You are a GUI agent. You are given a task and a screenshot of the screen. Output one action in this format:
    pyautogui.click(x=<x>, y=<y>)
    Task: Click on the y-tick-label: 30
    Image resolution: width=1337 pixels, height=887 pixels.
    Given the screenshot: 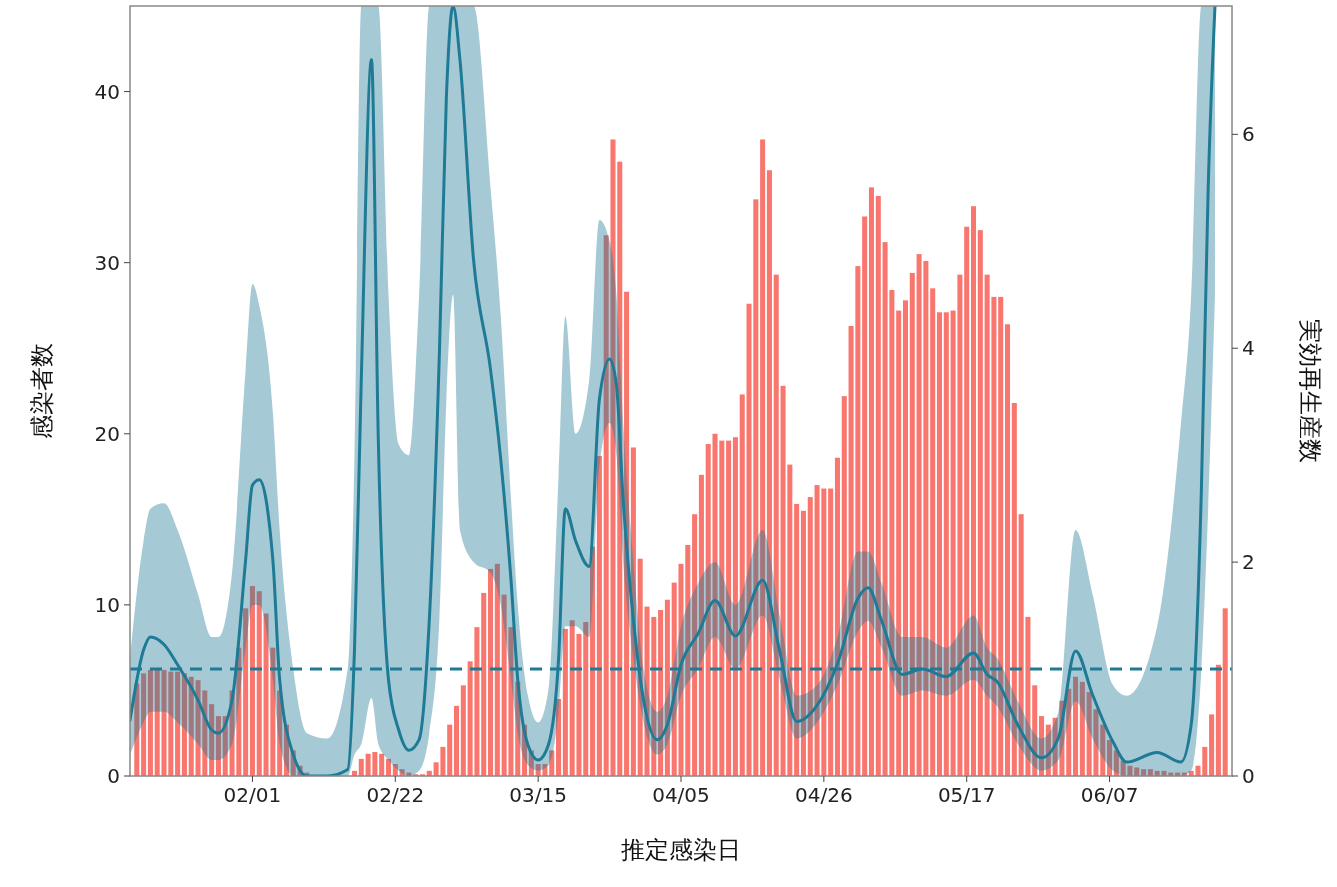 What is the action you would take?
    pyautogui.click(x=107, y=262)
    